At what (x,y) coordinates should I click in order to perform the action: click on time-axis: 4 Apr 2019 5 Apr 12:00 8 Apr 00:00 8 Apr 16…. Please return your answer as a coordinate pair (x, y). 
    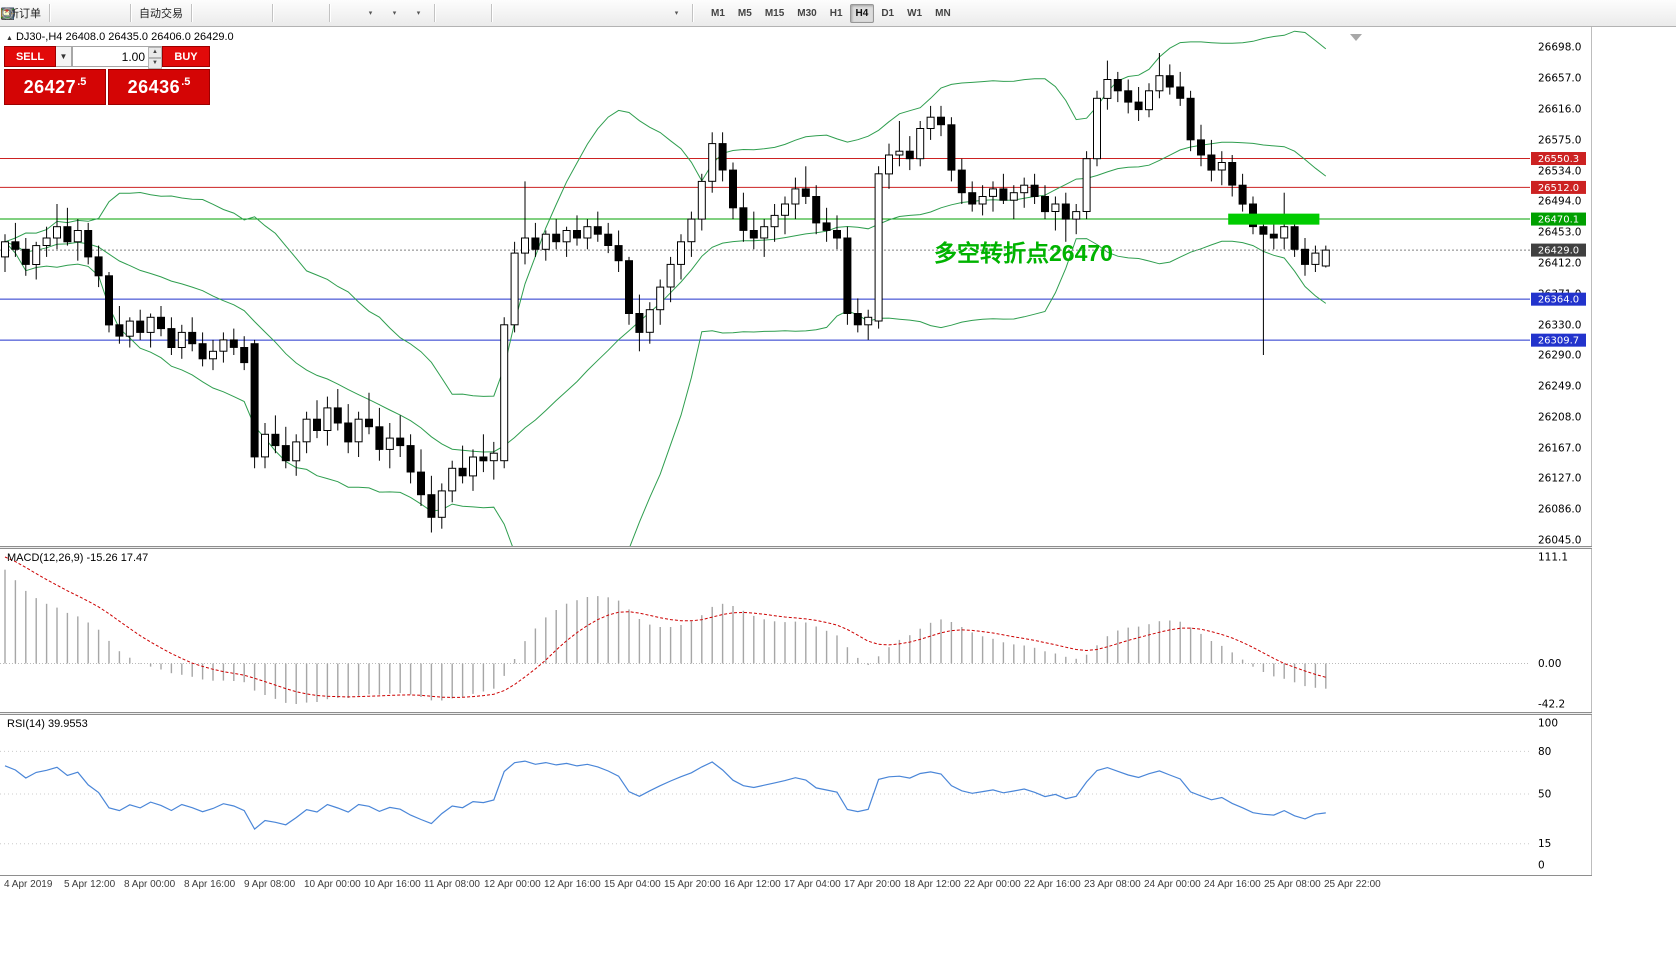
    Looking at the image, I should click on (796, 884).